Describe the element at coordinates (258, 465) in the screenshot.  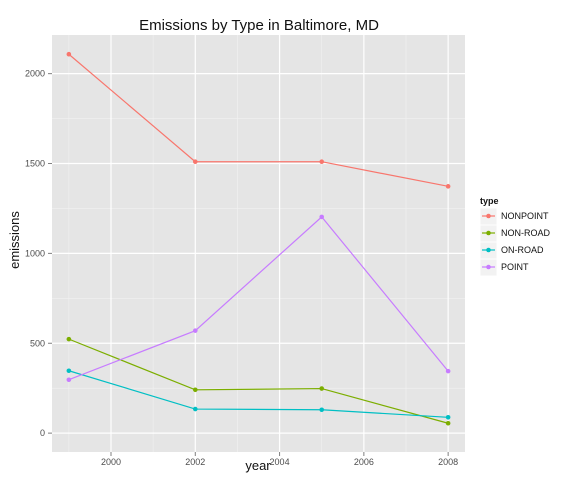
I see `x-axis-title: year` at that location.